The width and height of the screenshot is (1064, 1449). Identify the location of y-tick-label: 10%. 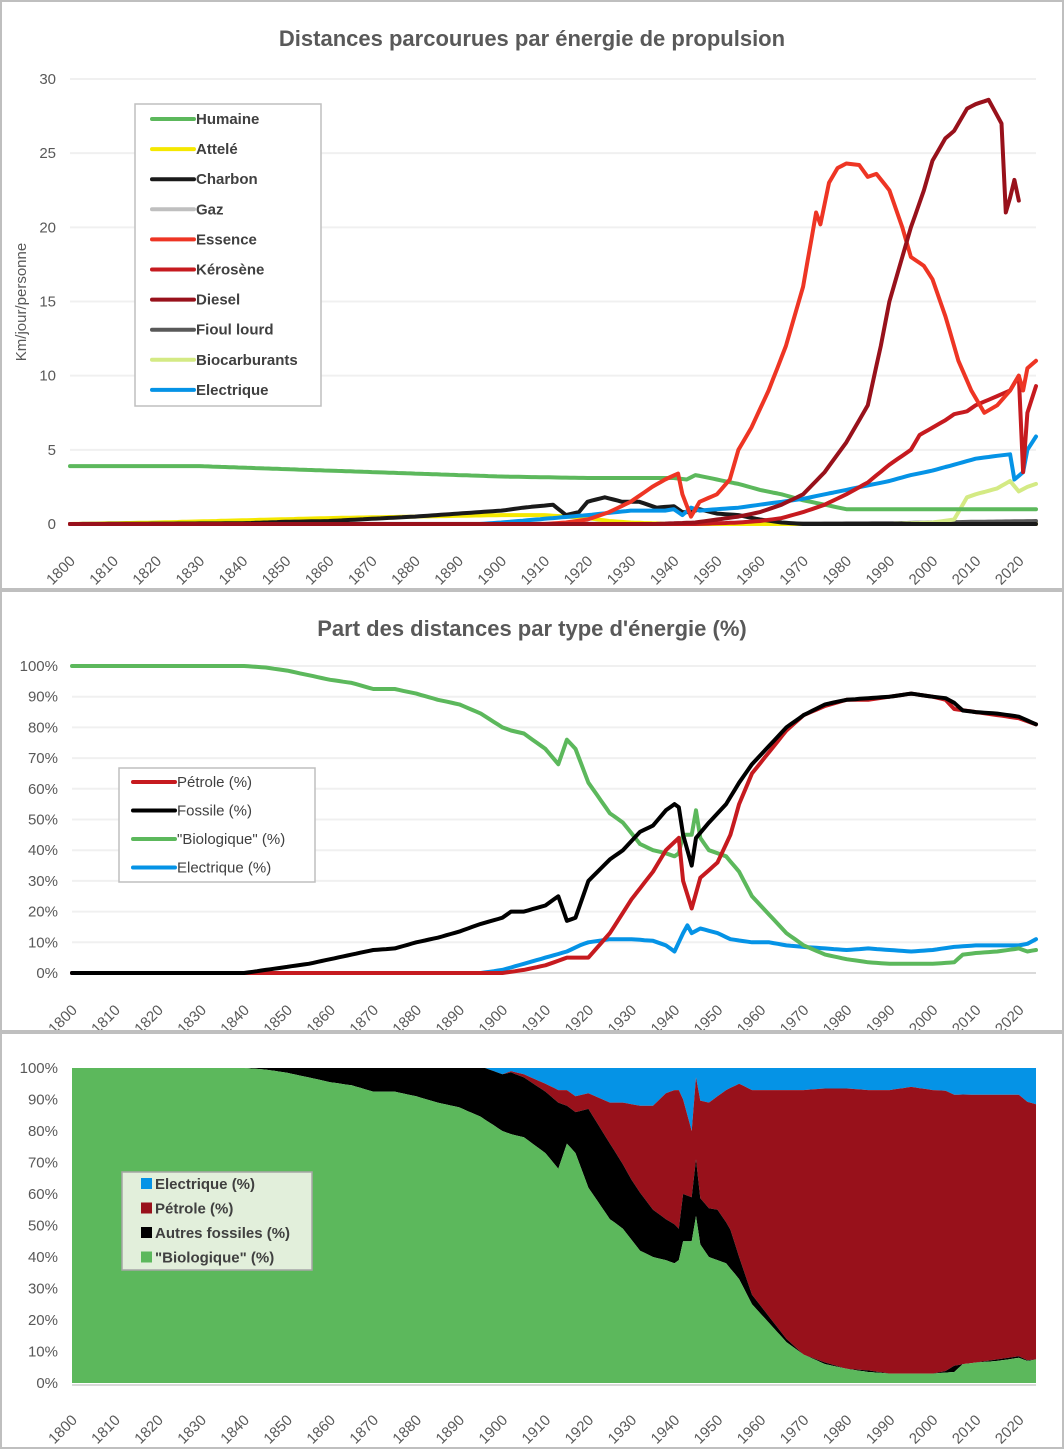
(43, 1352).